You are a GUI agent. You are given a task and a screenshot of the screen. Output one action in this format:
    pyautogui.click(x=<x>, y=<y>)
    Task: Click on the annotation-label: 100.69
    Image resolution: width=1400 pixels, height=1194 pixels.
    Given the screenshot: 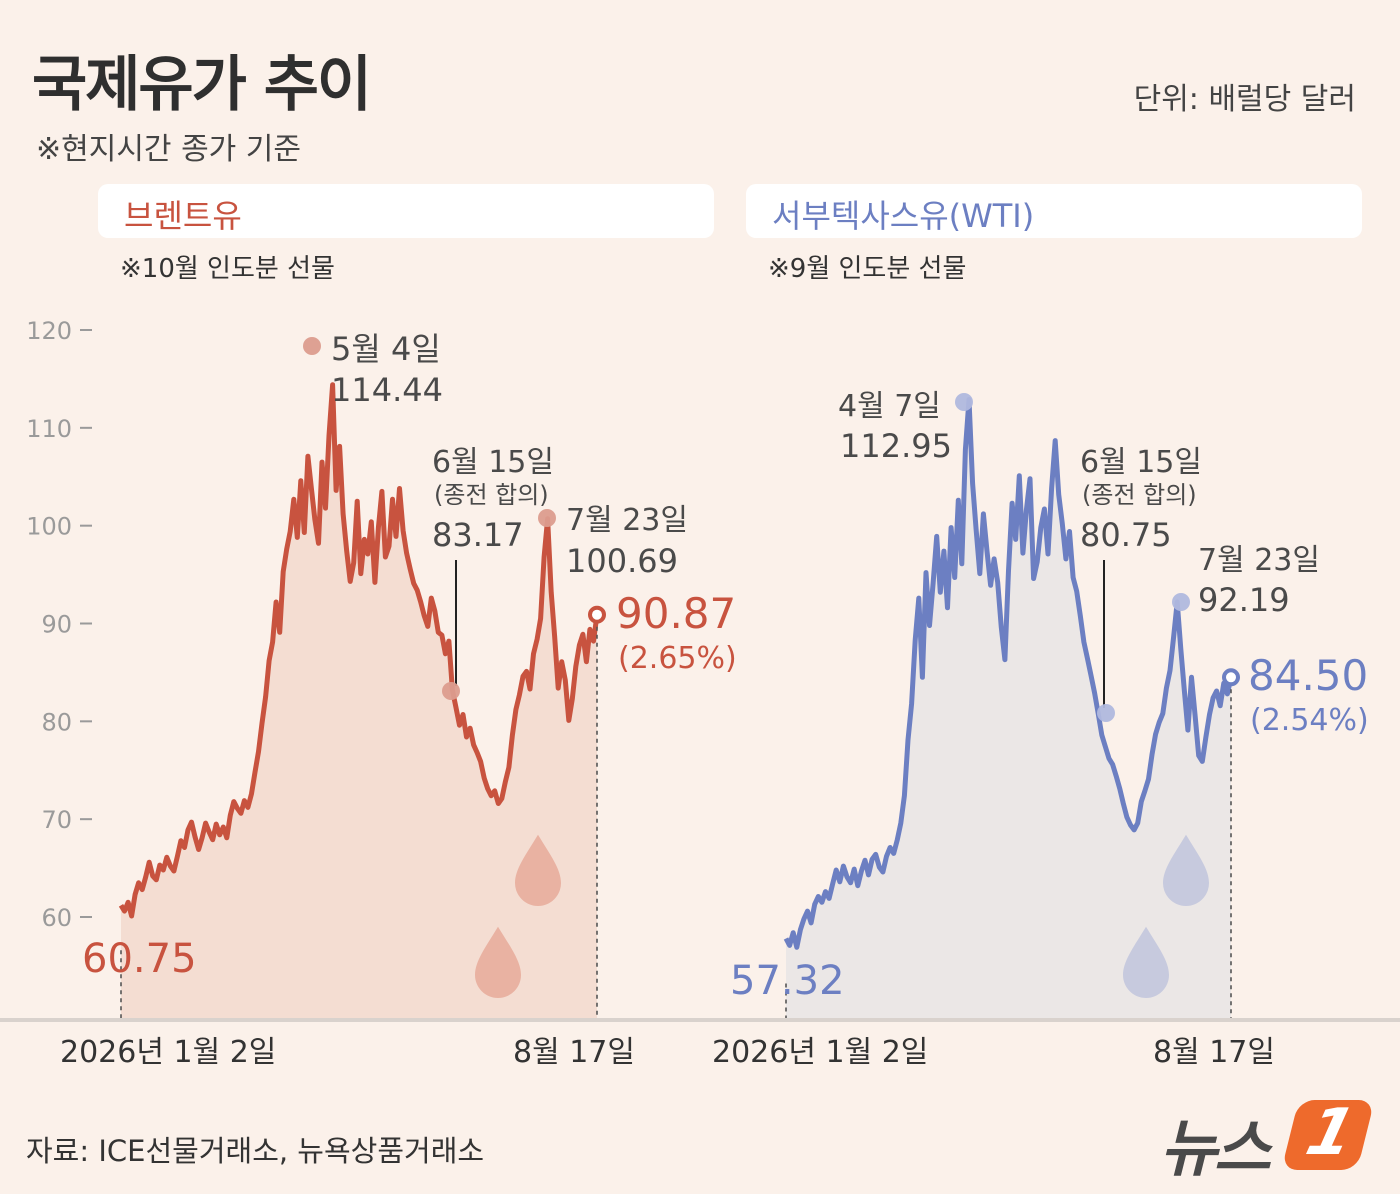 What is the action you would take?
    pyautogui.click(x=622, y=561)
    